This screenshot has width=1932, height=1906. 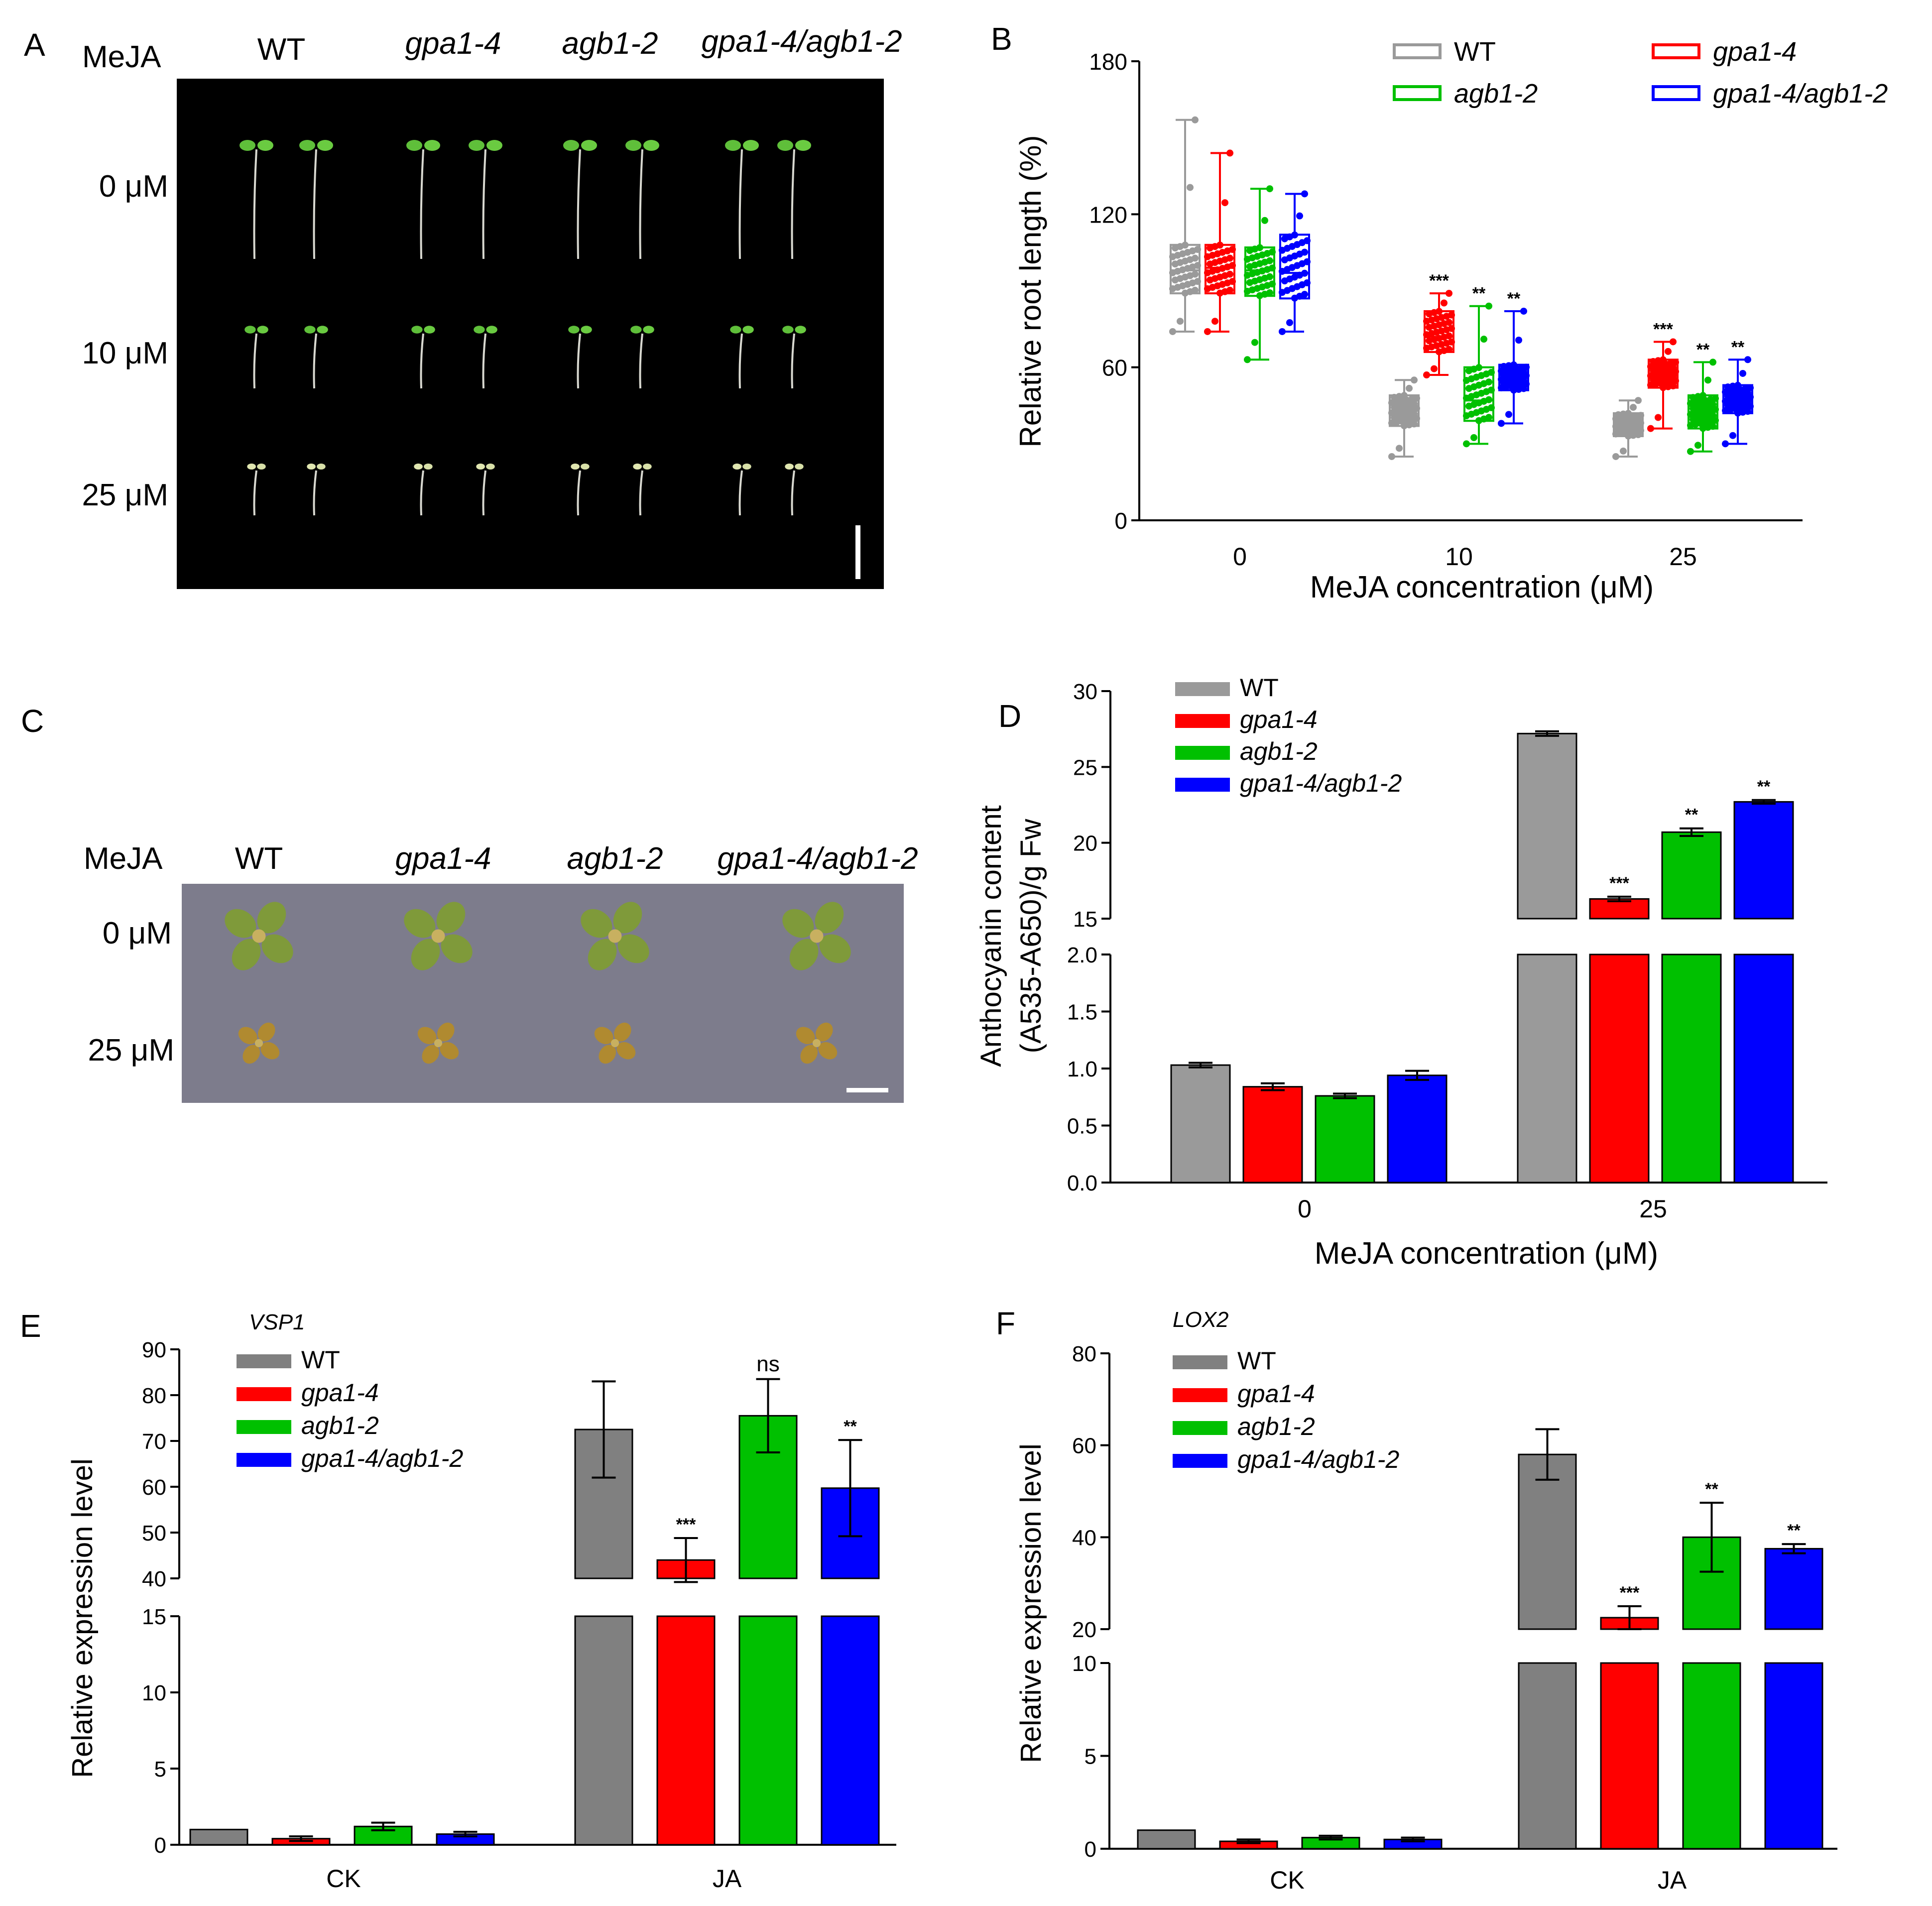 What do you see at coordinates (125, 353) in the screenshot?
I see `panel-a-row-10: 10 μM` at bounding box center [125, 353].